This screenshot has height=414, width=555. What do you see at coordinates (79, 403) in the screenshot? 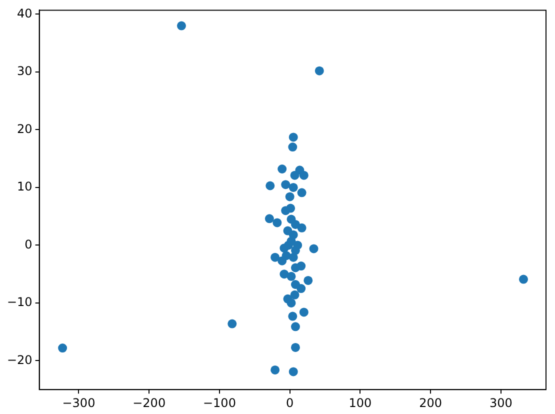
I see `x-tick-label: −300` at bounding box center [79, 403].